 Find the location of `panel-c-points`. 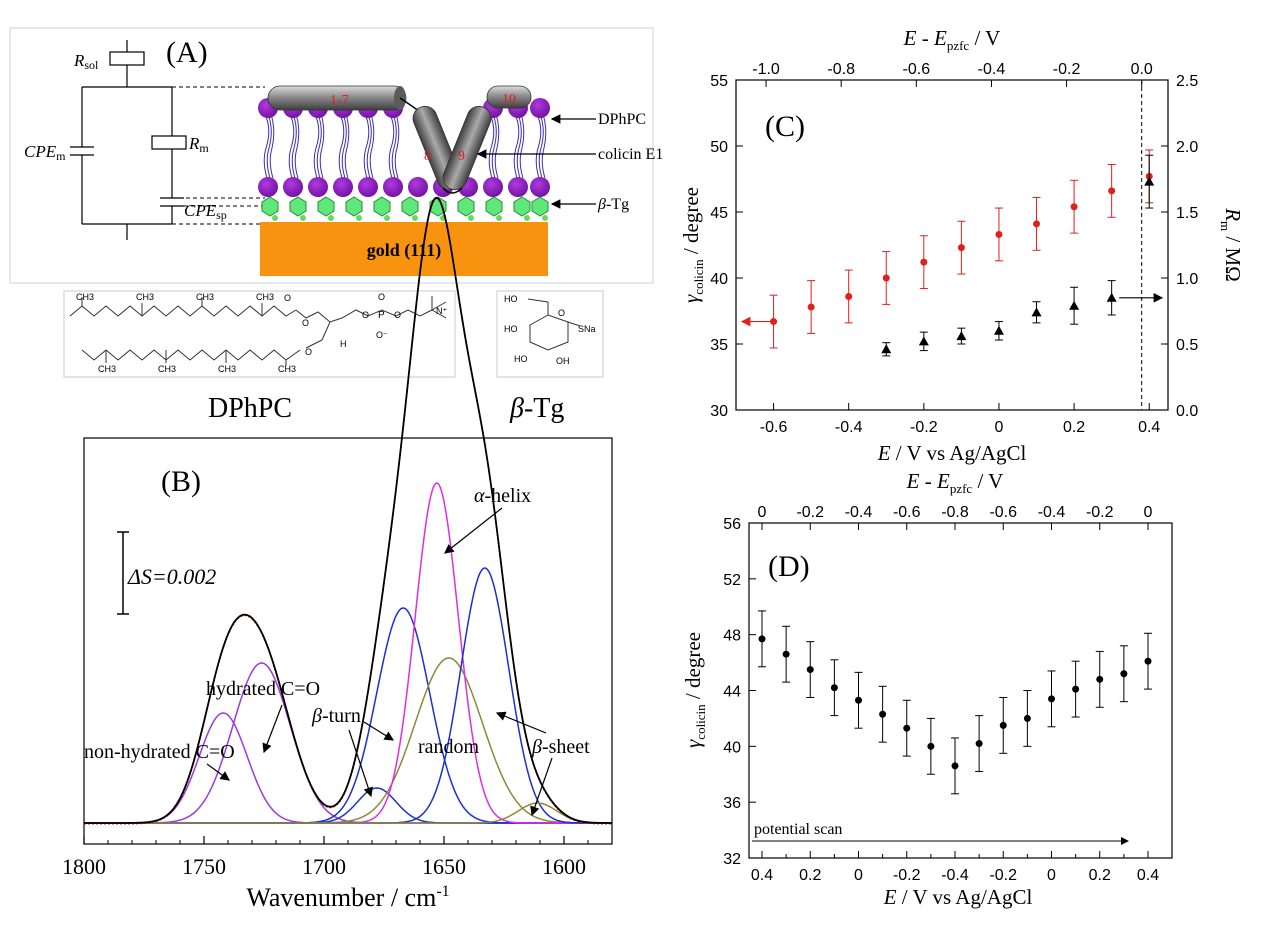

panel-c-points is located at coordinates (952, 253).